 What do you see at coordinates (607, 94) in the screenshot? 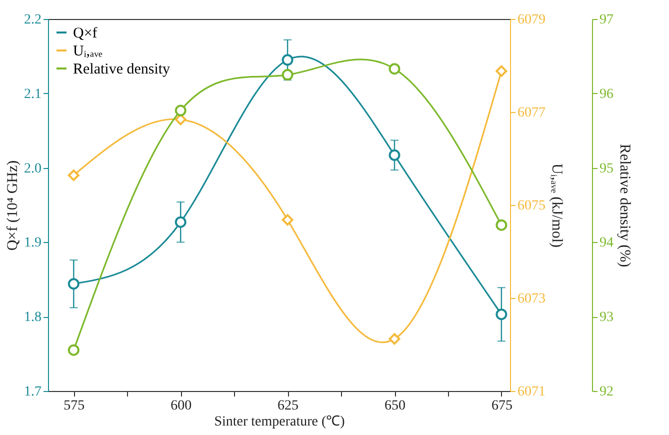
I see `y3-tick-label: 96` at bounding box center [607, 94].